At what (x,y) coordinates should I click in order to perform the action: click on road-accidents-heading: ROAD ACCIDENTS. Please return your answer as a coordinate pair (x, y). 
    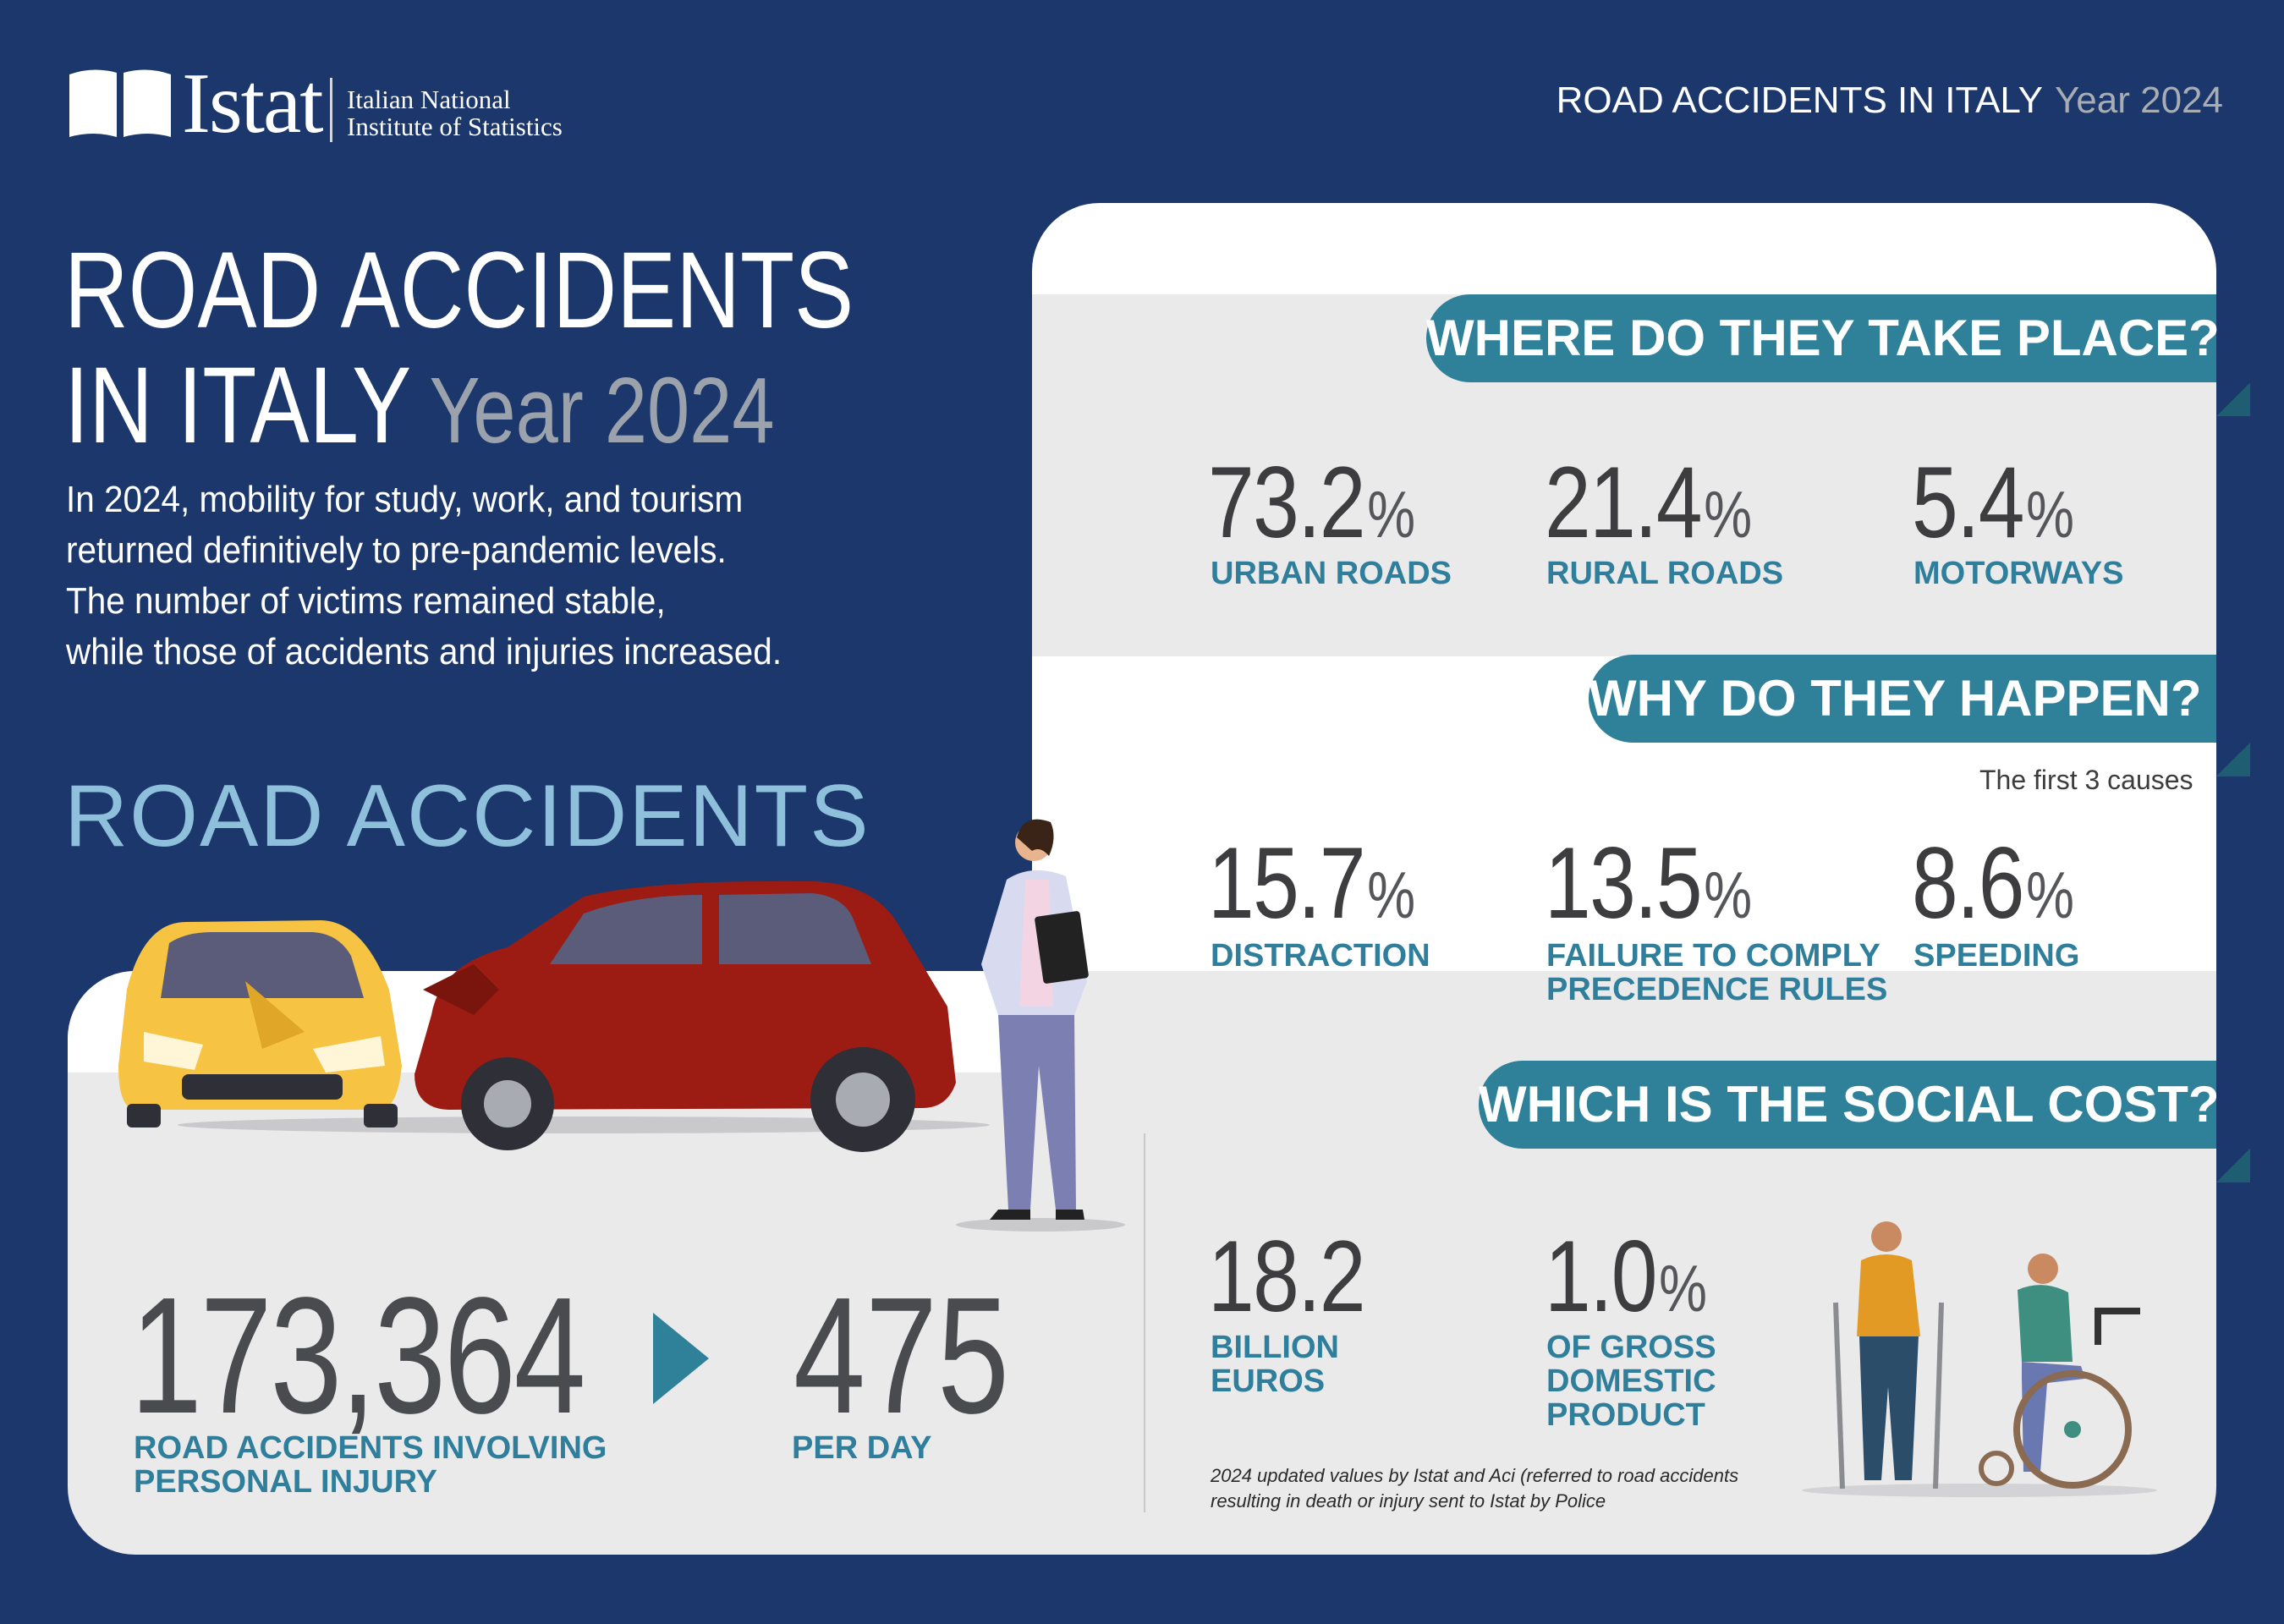
    Looking at the image, I should click on (467, 816).